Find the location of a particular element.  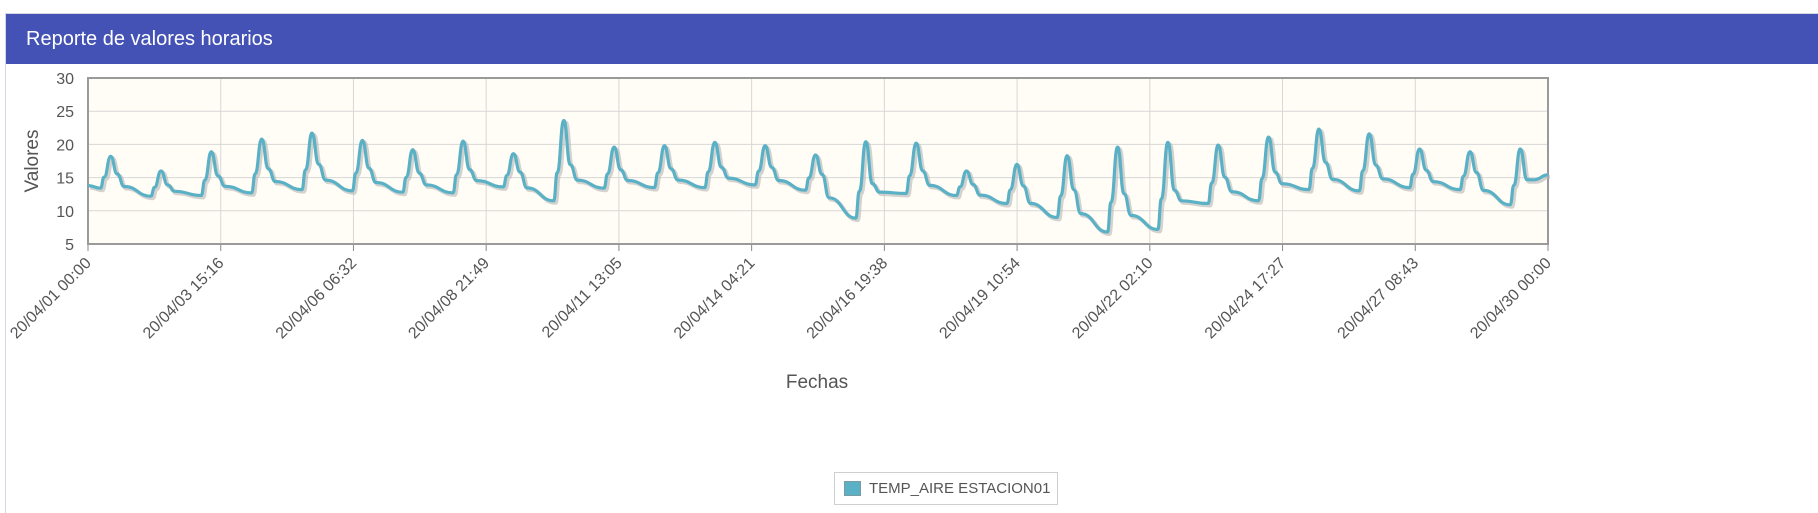

legend-label: TEMP_AIRE ESTACION01 is located at coordinates (960, 488).